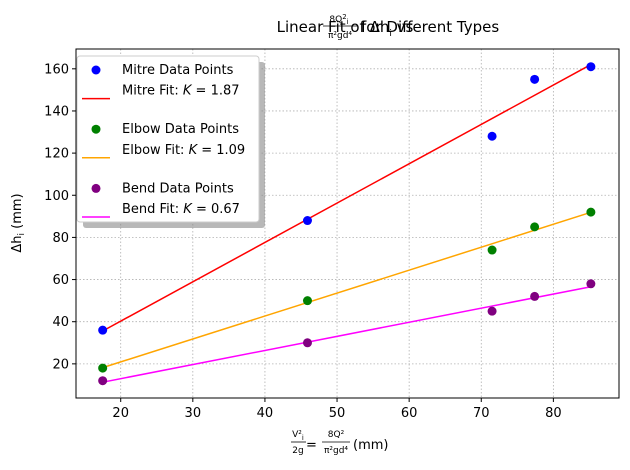  What do you see at coordinates (178, 70) in the screenshot?
I see `legend-label: Mitre Data Points` at bounding box center [178, 70].